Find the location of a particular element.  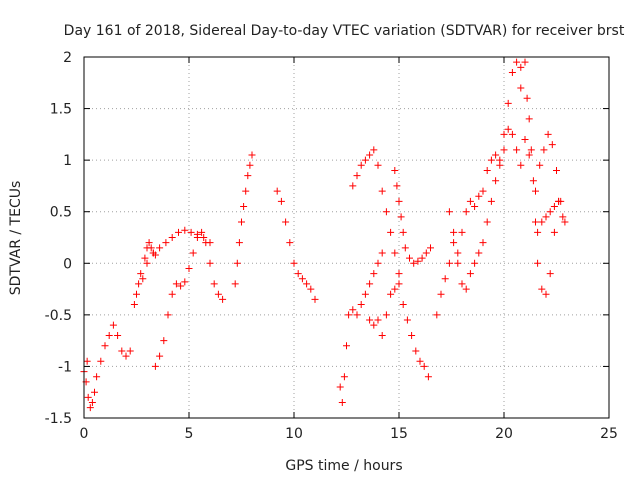

series-arc-k is located at coordinates (483, 222).